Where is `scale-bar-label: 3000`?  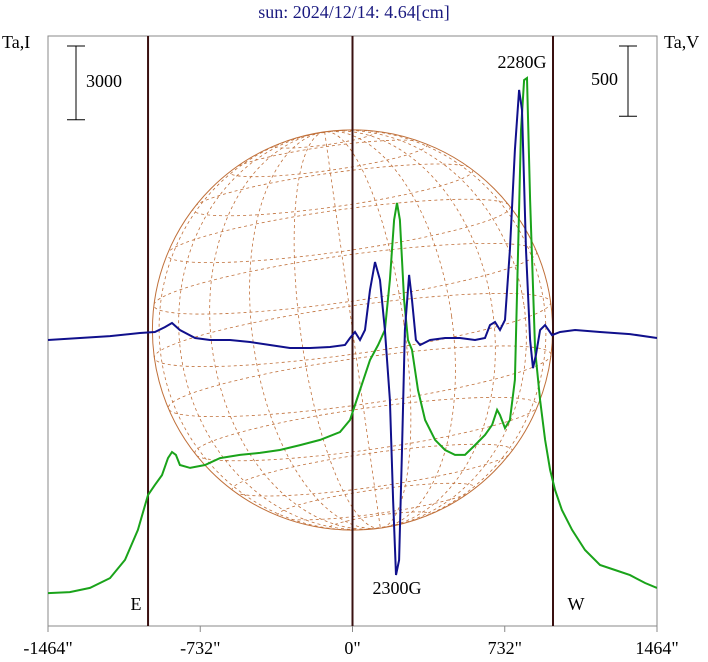
scale-bar-label: 3000 is located at coordinates (104, 81).